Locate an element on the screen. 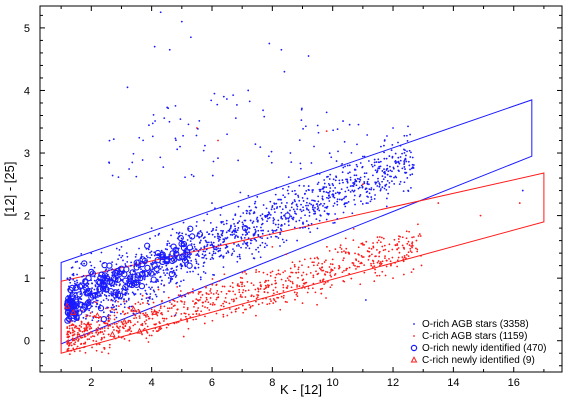 Image resolution: width=570 pixels, height=400 pixels. legend-item-o-rich-agb: O-rich AGB stars (3358) is located at coordinates (471, 324).